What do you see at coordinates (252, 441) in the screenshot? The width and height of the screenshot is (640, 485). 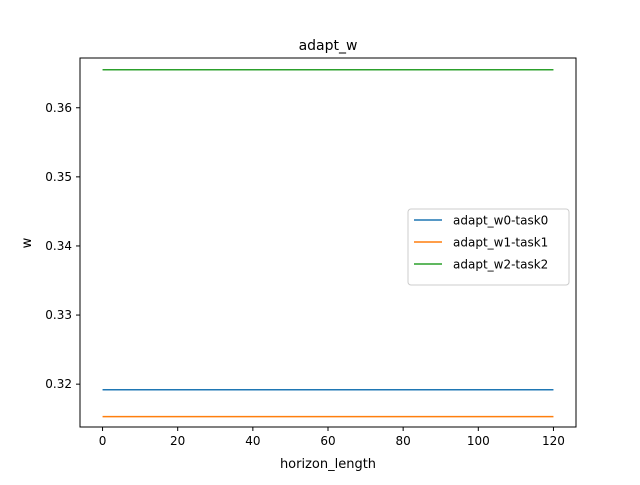 I see `x-tick-label: 40` at bounding box center [252, 441].